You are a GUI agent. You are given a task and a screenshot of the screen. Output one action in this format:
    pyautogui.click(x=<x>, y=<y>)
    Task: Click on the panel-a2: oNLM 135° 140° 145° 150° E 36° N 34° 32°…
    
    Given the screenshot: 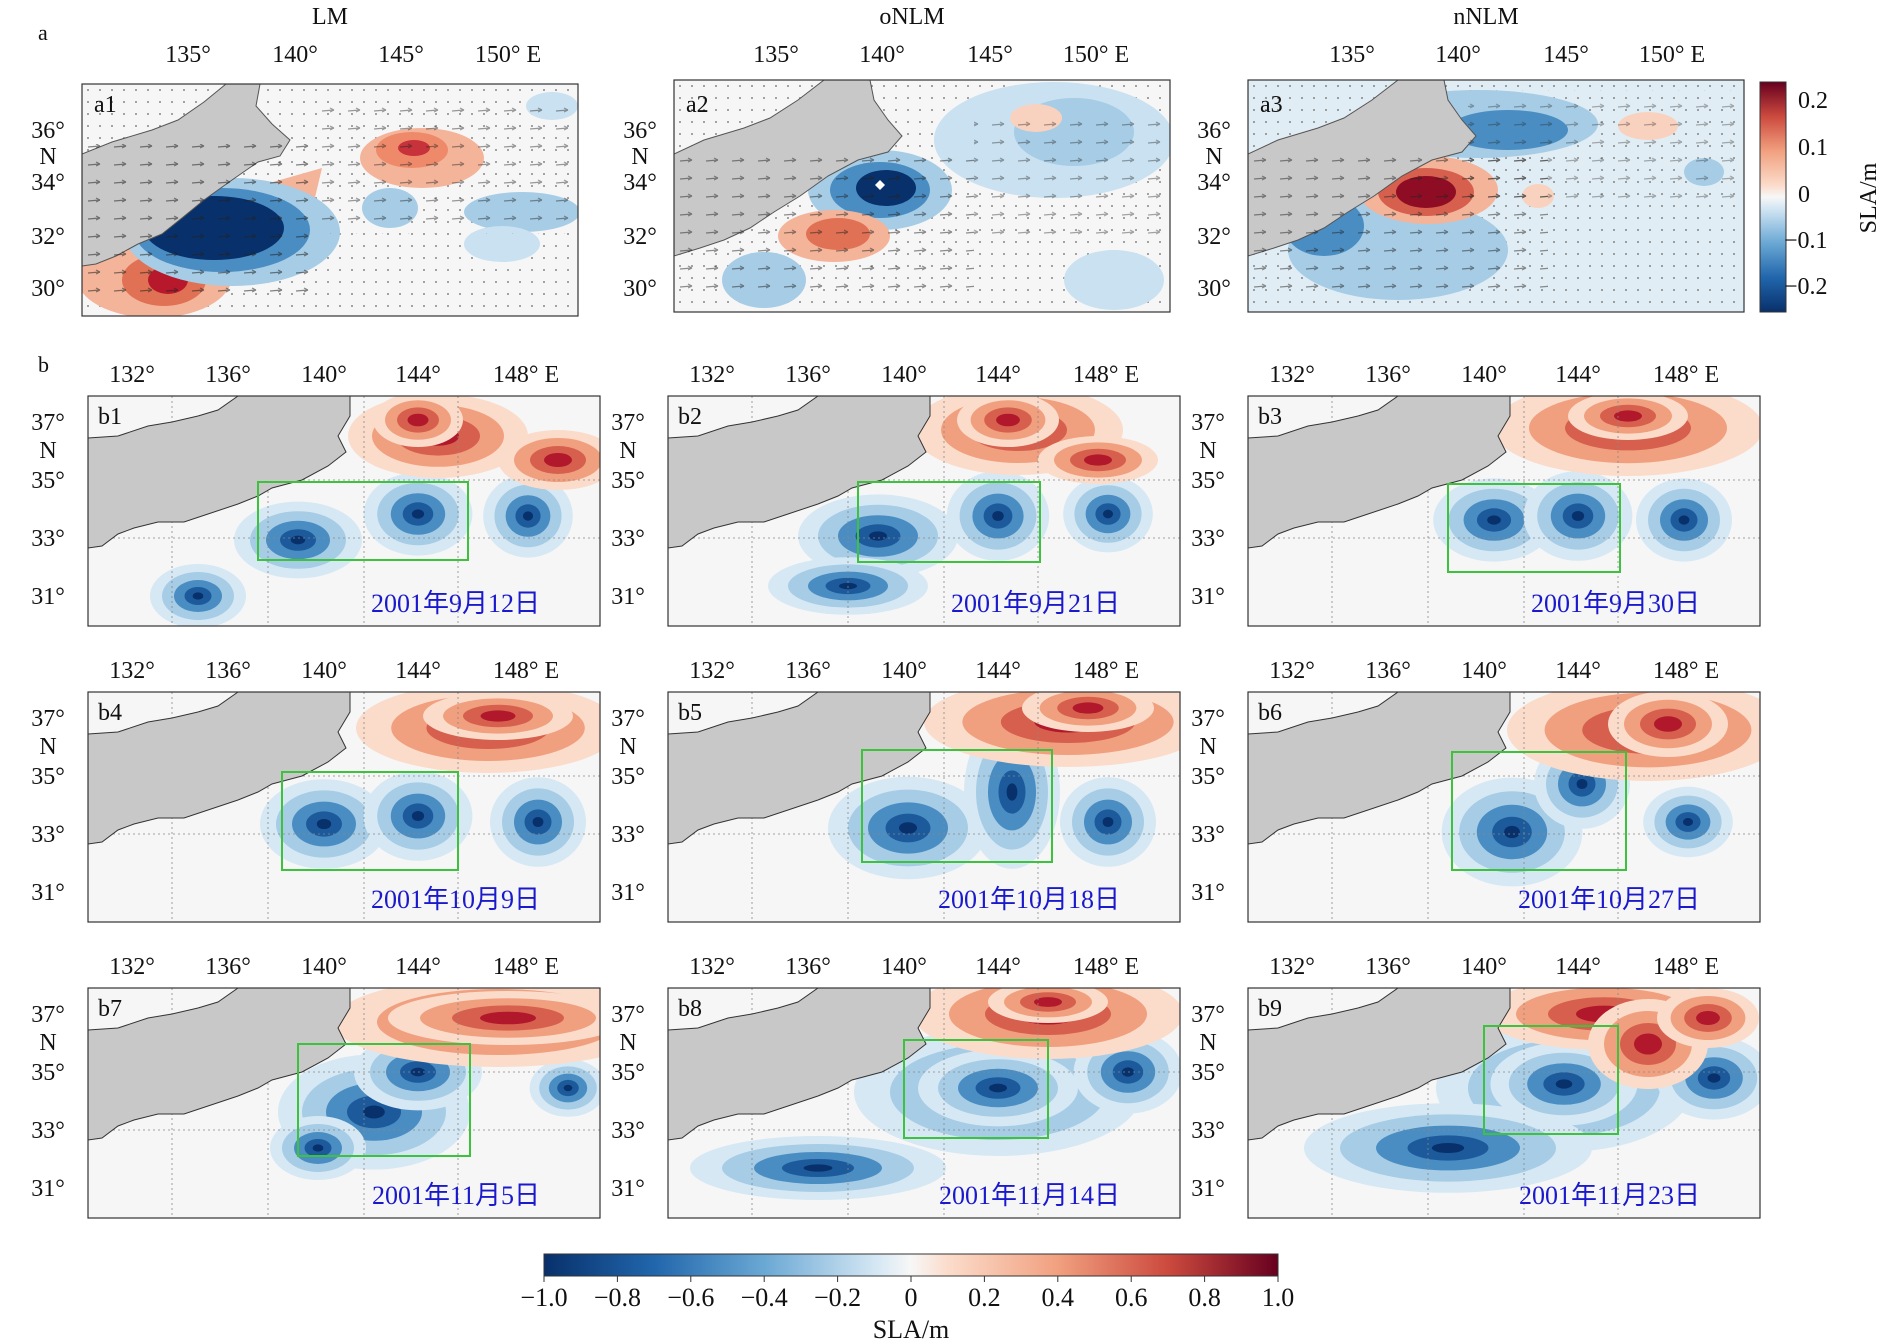 What is the action you would take?
    pyautogui.click(x=897, y=158)
    